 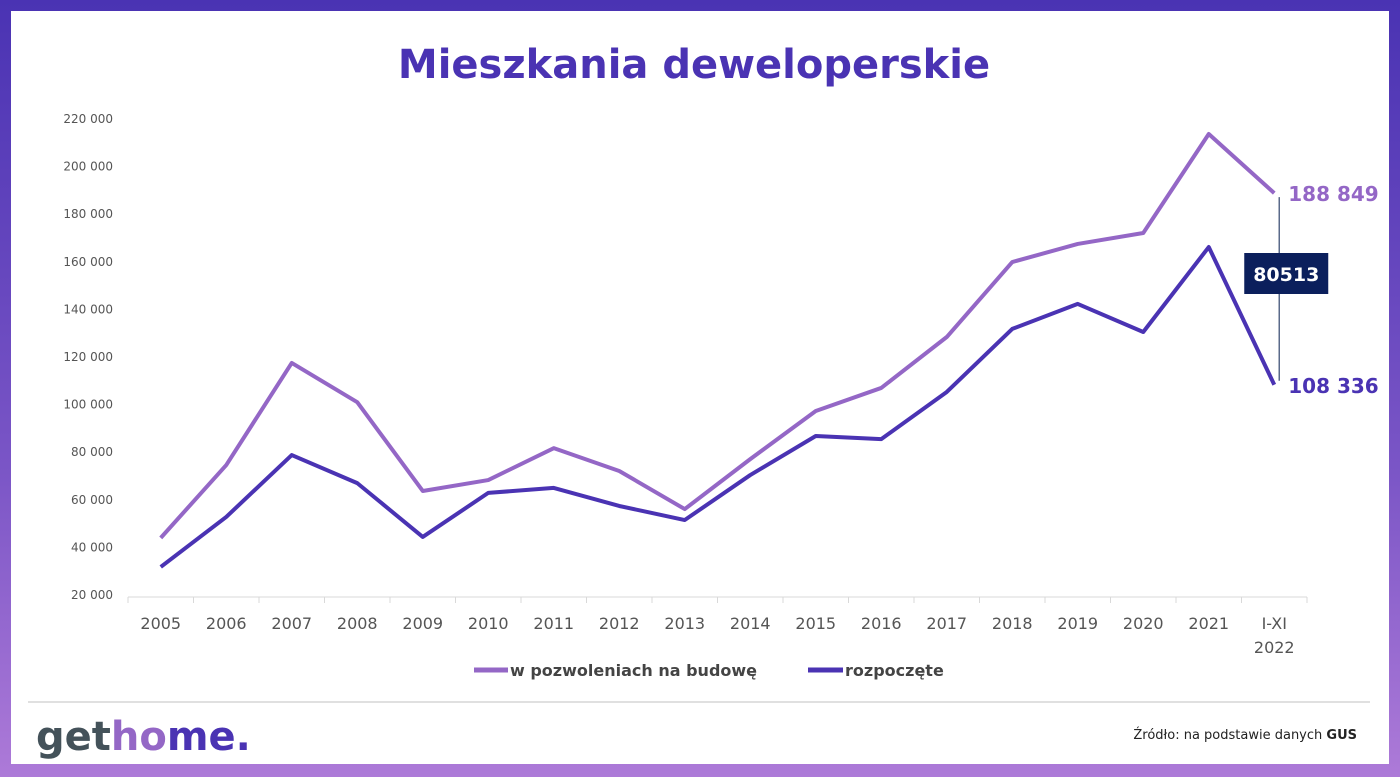 I want to click on x-tick-label: 2019, so click(x=1077, y=623).